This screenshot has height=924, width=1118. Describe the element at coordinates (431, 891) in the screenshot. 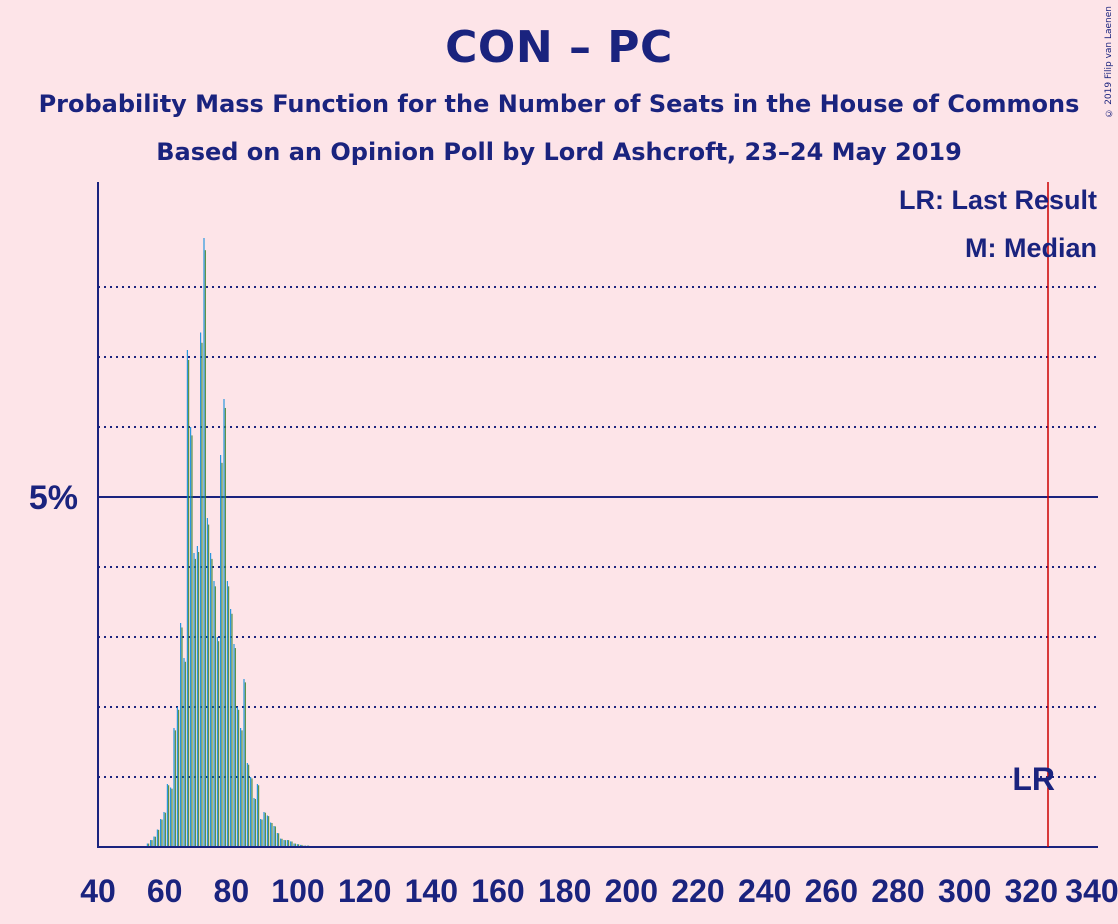

I see `x-tick-label: 140` at that location.